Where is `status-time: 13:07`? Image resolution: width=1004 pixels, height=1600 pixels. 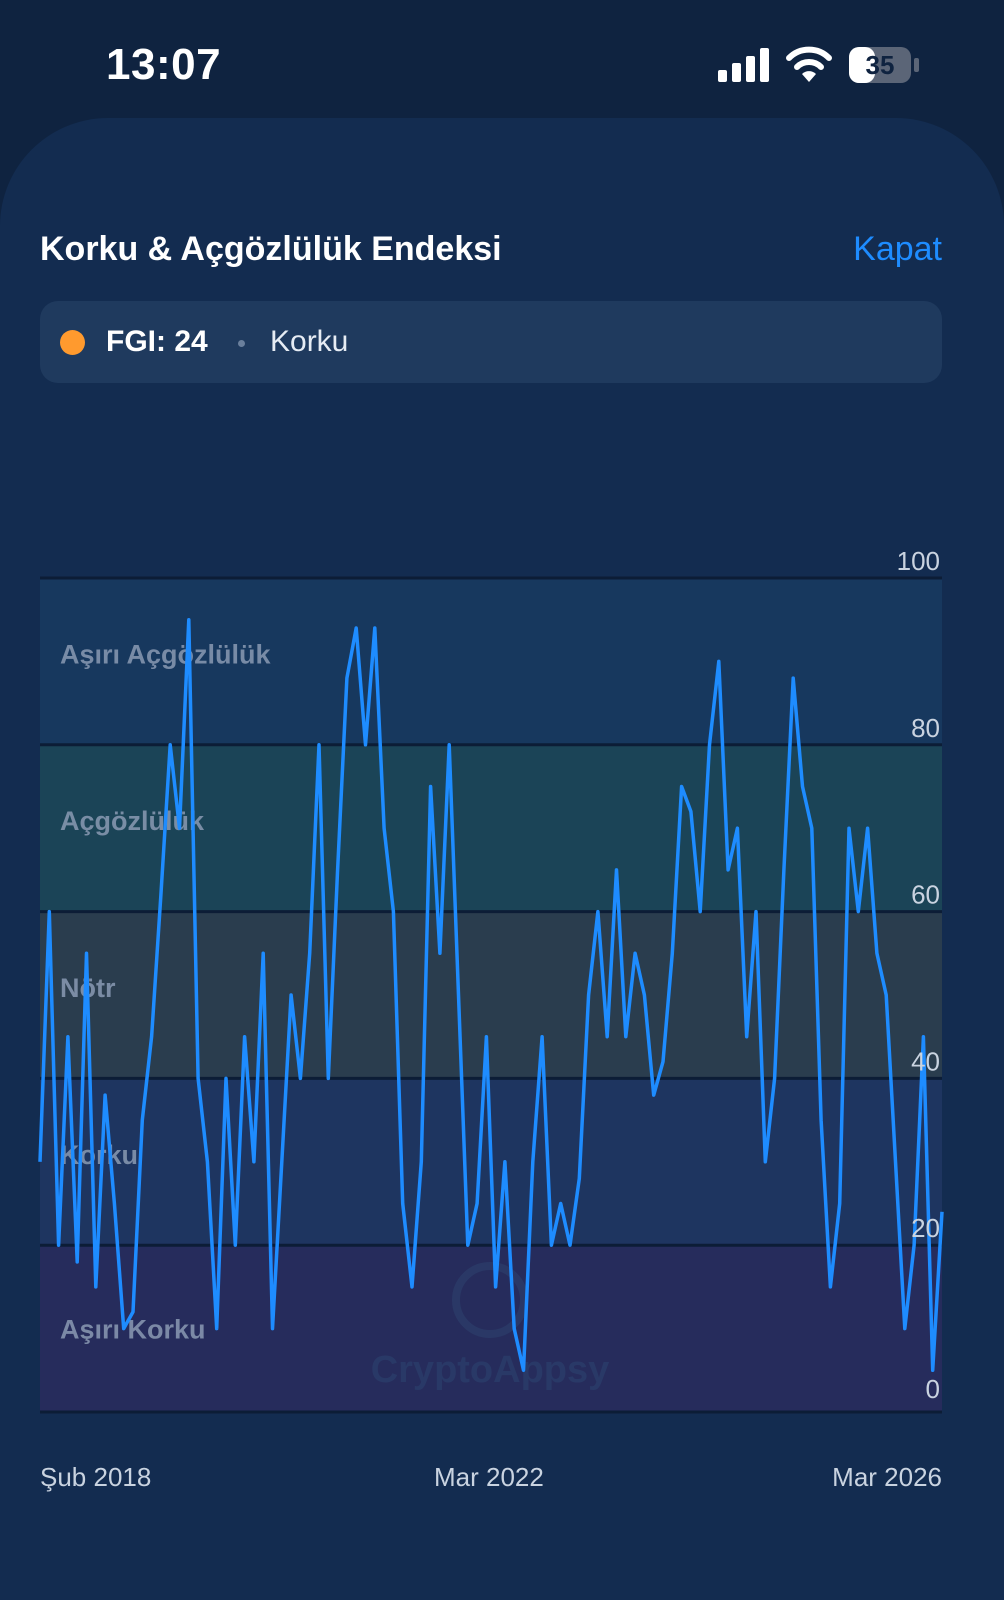
status-time: 13:07 is located at coordinates (164, 64).